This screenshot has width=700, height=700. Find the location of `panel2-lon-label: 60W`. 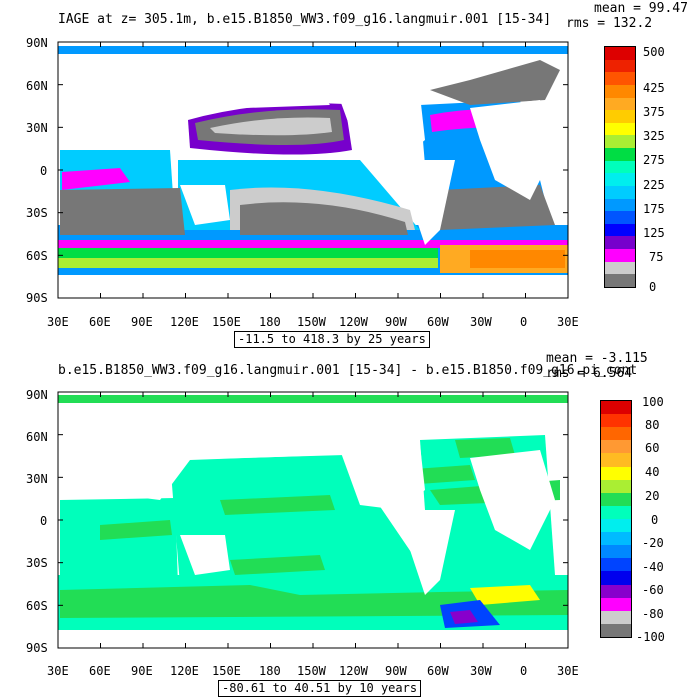

panel2-lon-label: 60W is located at coordinates (438, 671).